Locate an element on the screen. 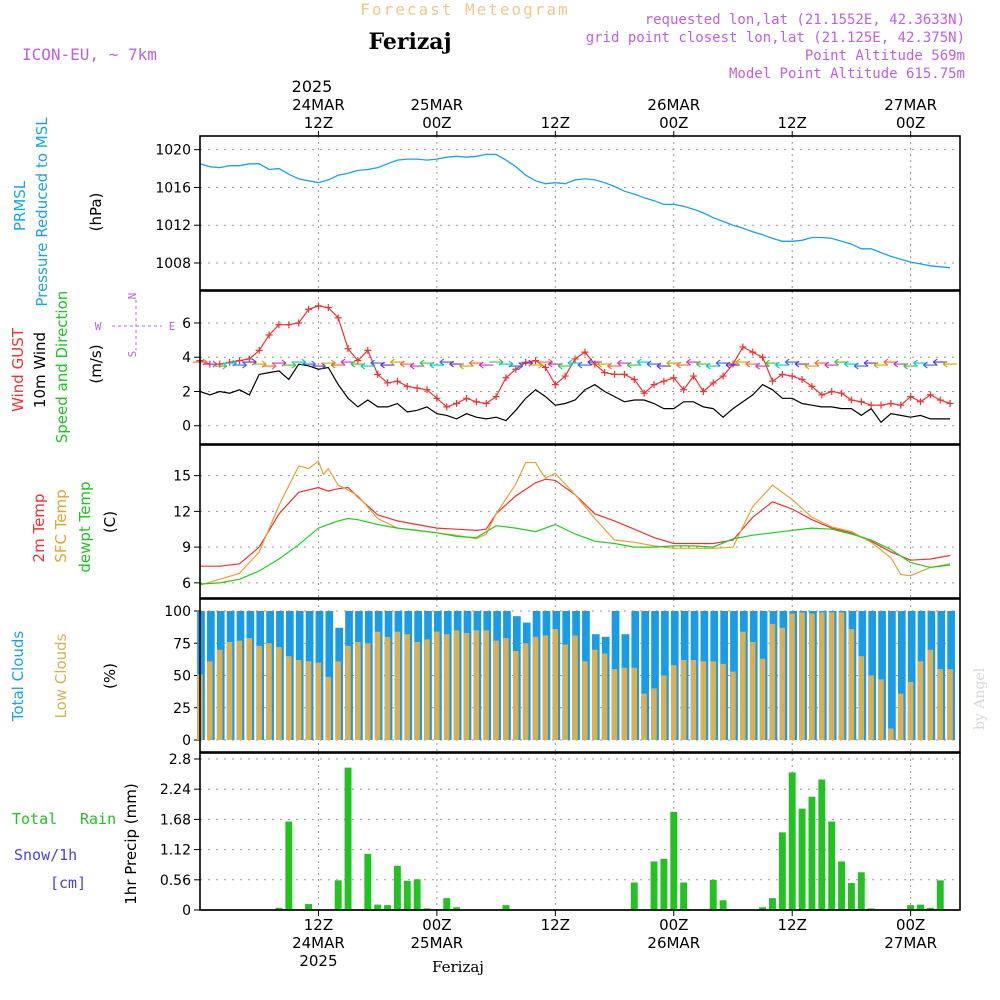 The height and width of the screenshot is (1000, 1000). top-hour-label: 12Z is located at coordinates (555, 123).